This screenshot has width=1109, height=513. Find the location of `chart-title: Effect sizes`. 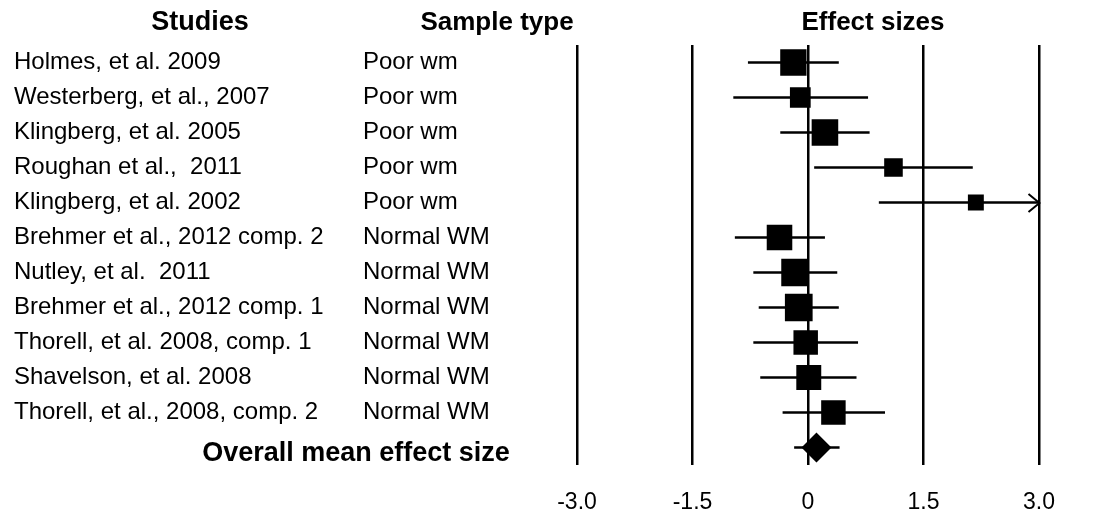

chart-title: Effect sizes is located at coordinates (873, 21).